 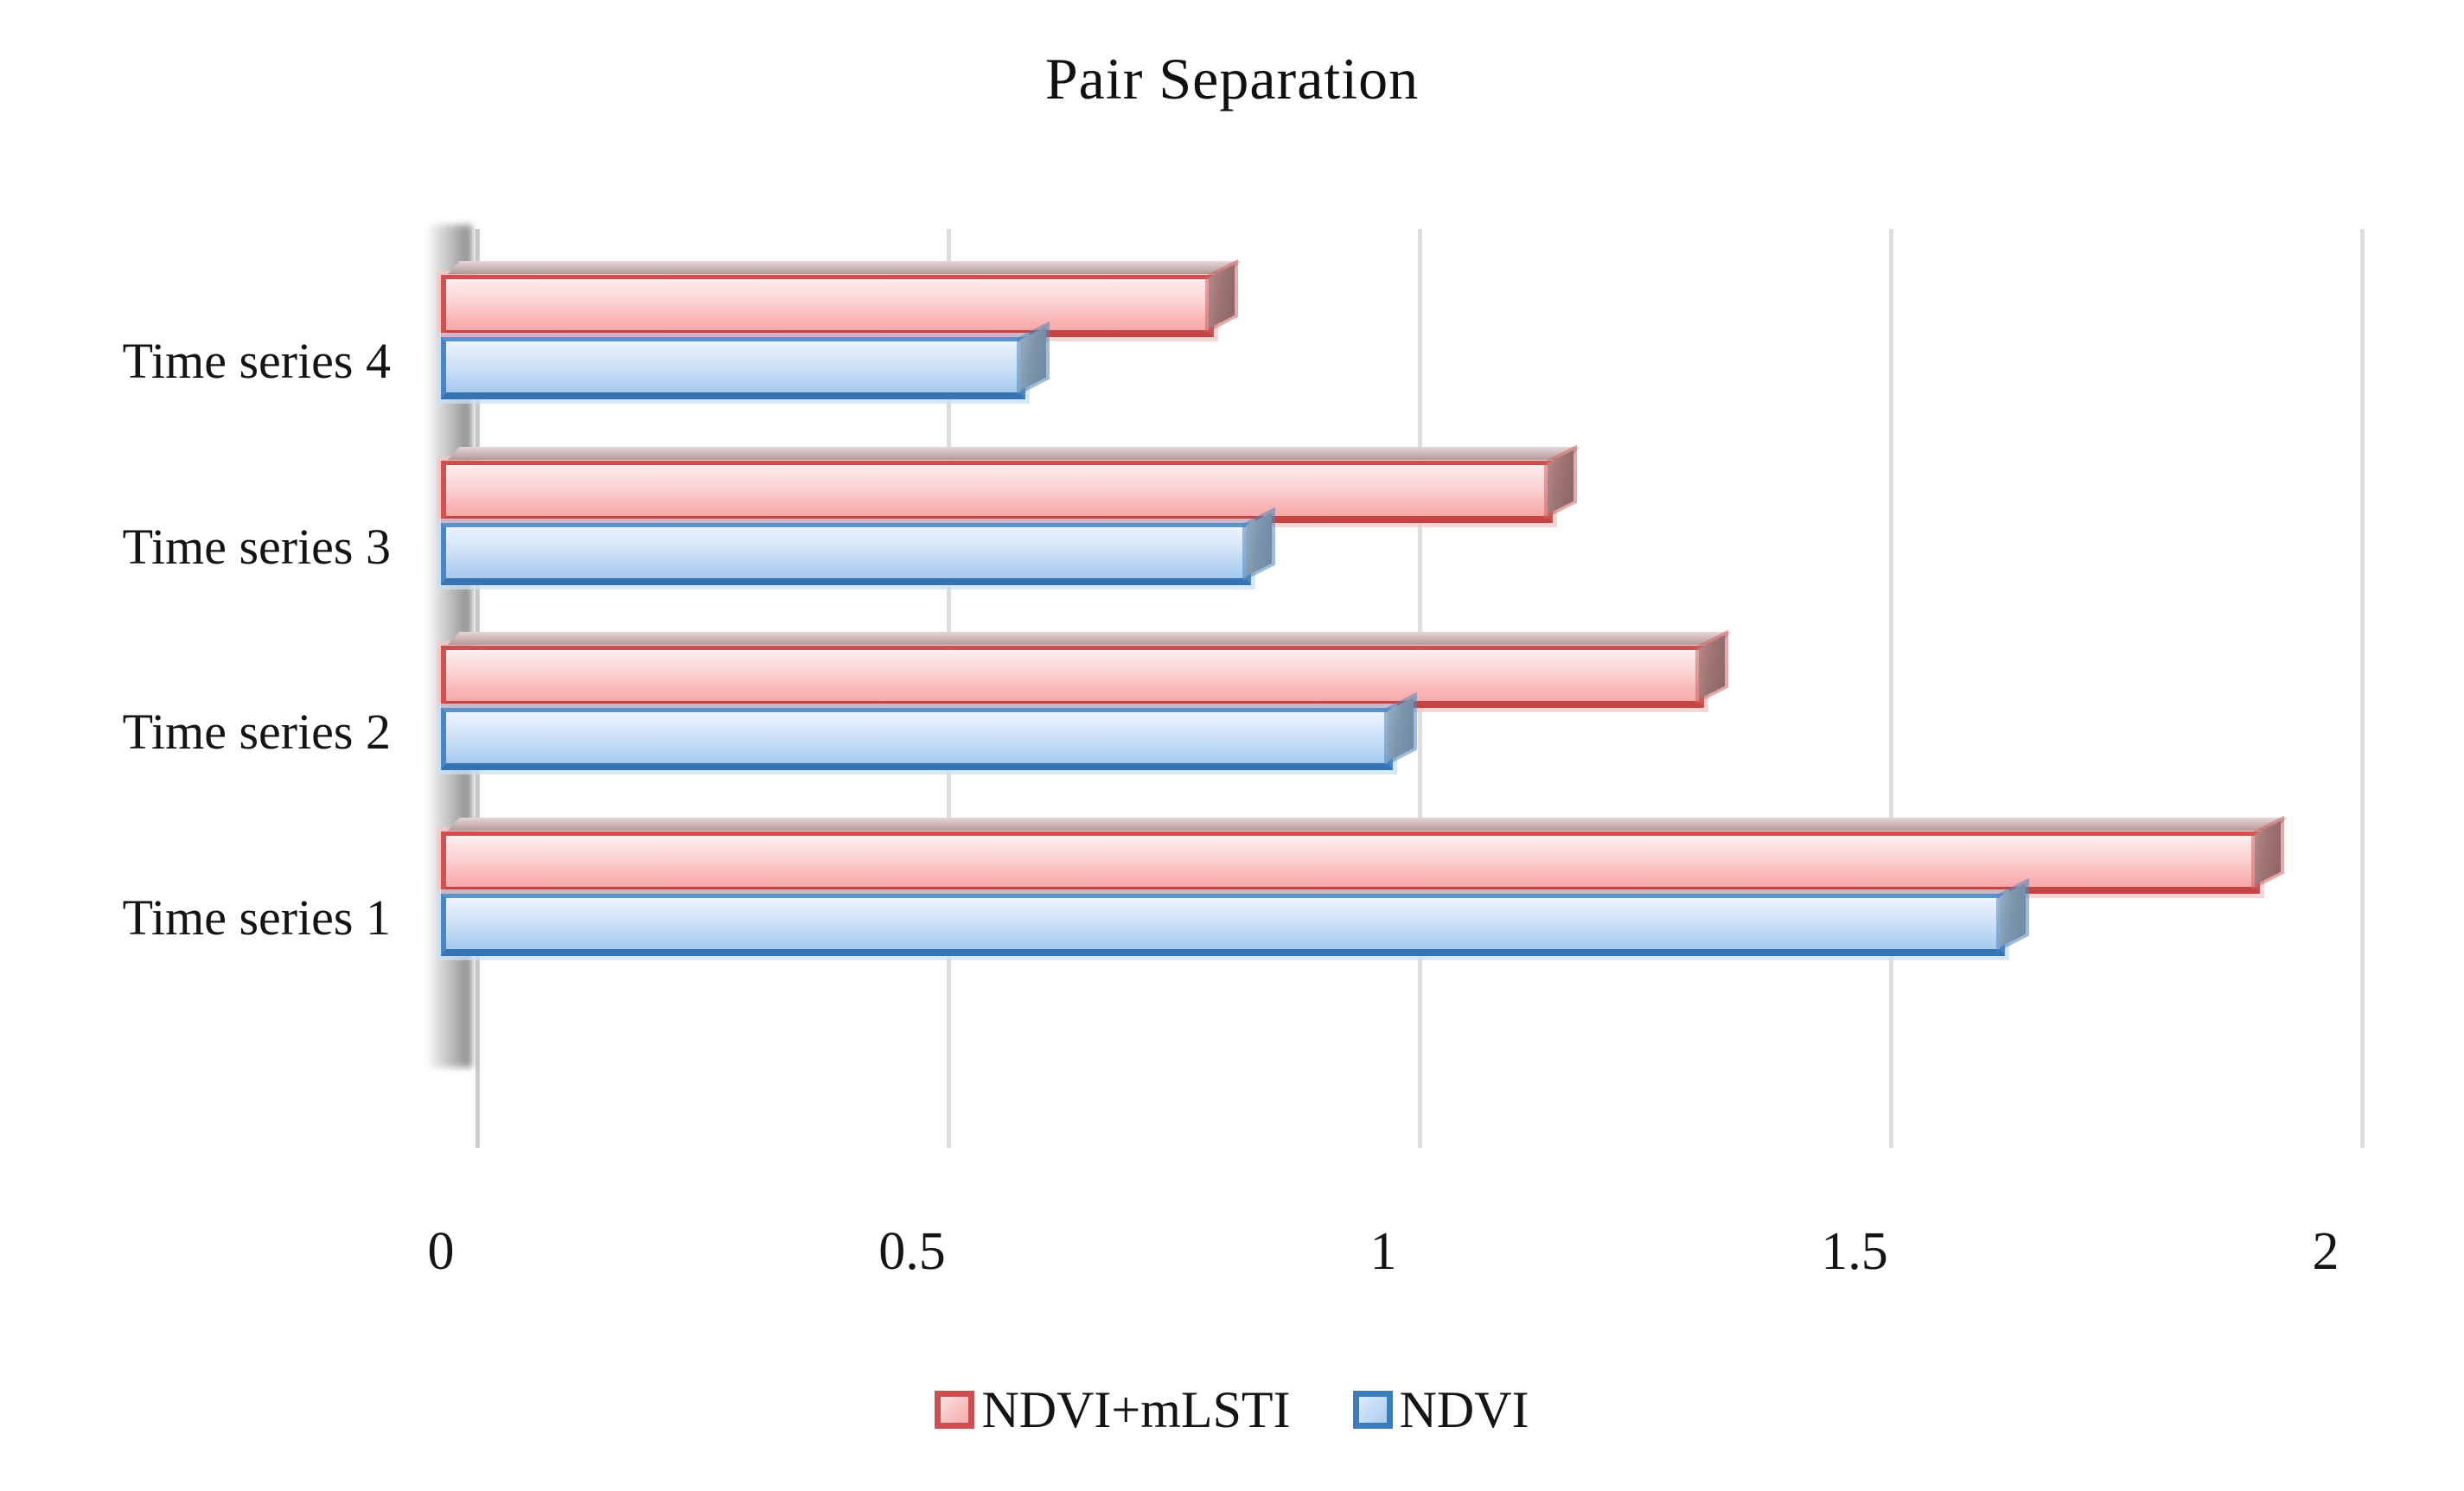 What do you see at coordinates (1854, 1251) in the screenshot?
I see `x-tick-label: 1.5` at bounding box center [1854, 1251].